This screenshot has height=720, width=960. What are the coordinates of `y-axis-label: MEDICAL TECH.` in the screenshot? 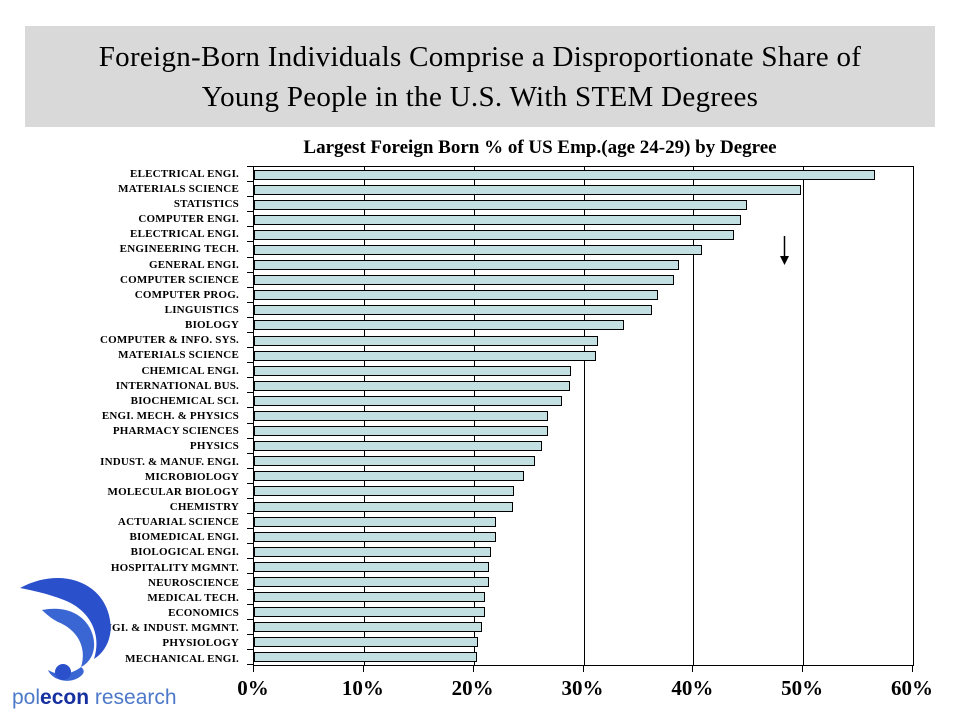 It's located at (193, 597).